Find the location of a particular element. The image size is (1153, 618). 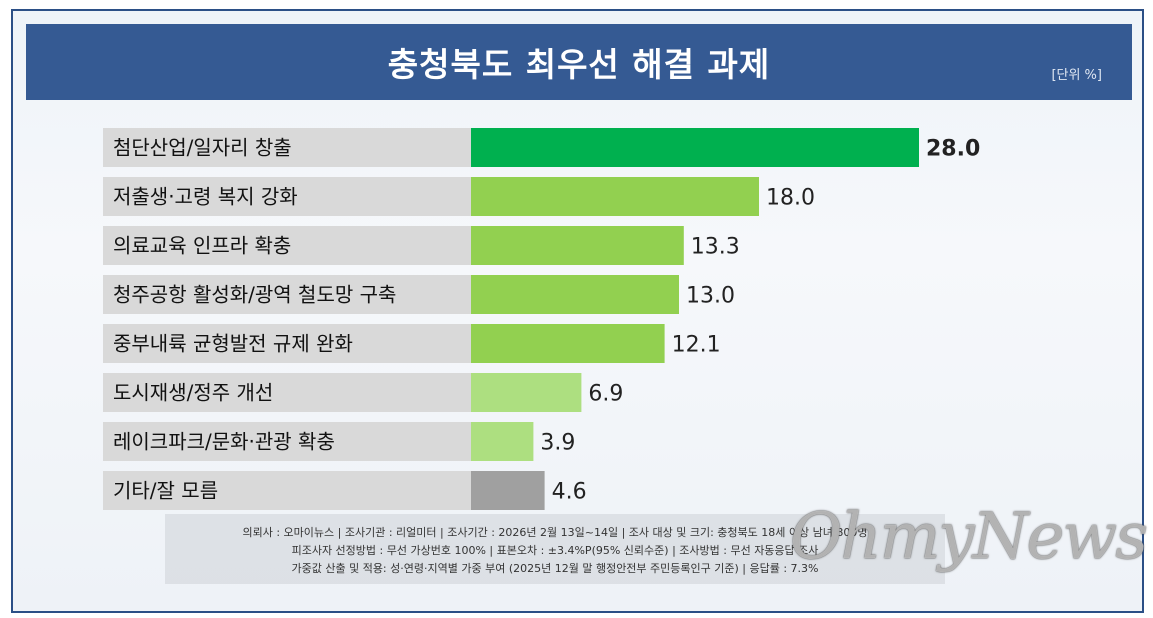

chart-title: 충청북도 최우선 해결 과제 is located at coordinates (579, 64).